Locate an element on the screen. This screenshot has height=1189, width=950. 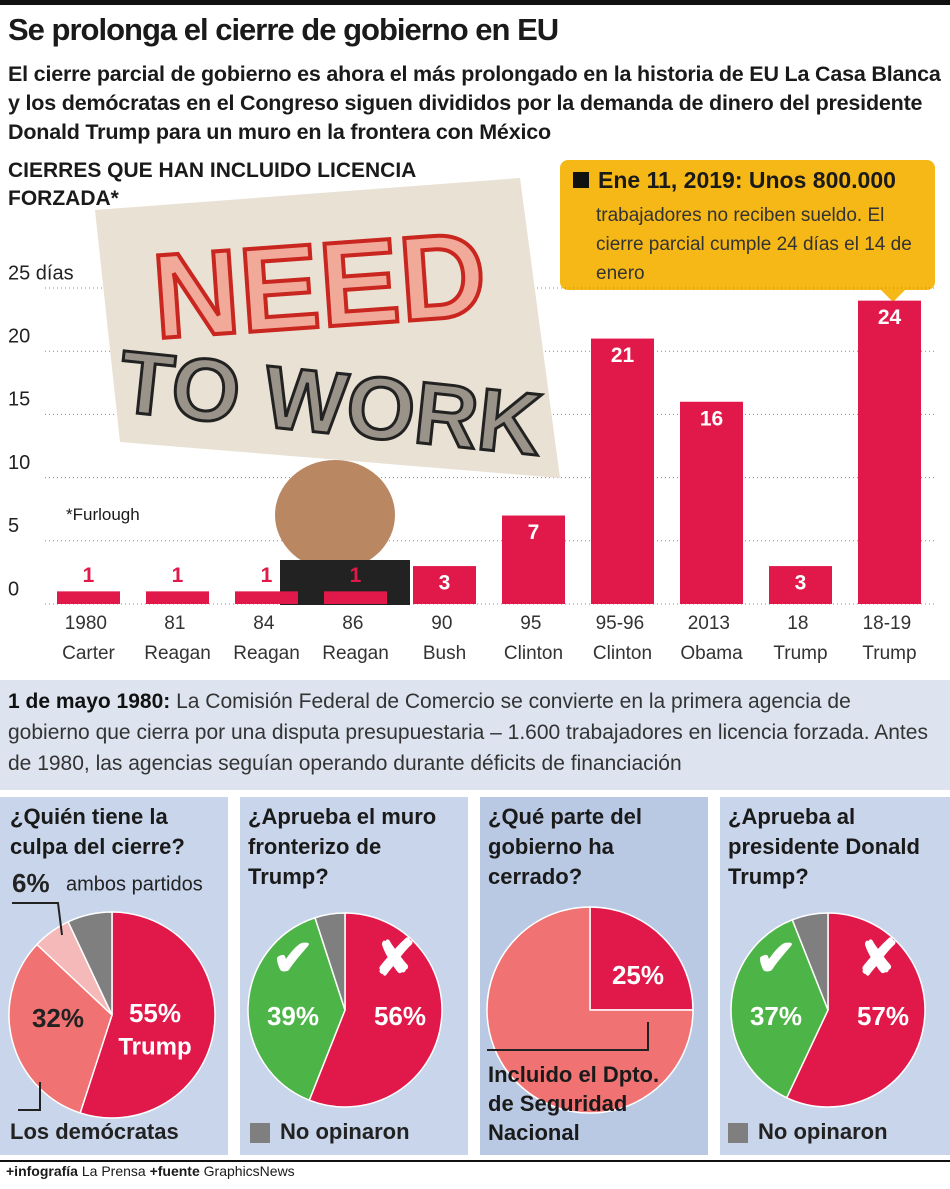
x-tick-label-line: Carter is located at coordinates (88, 653).